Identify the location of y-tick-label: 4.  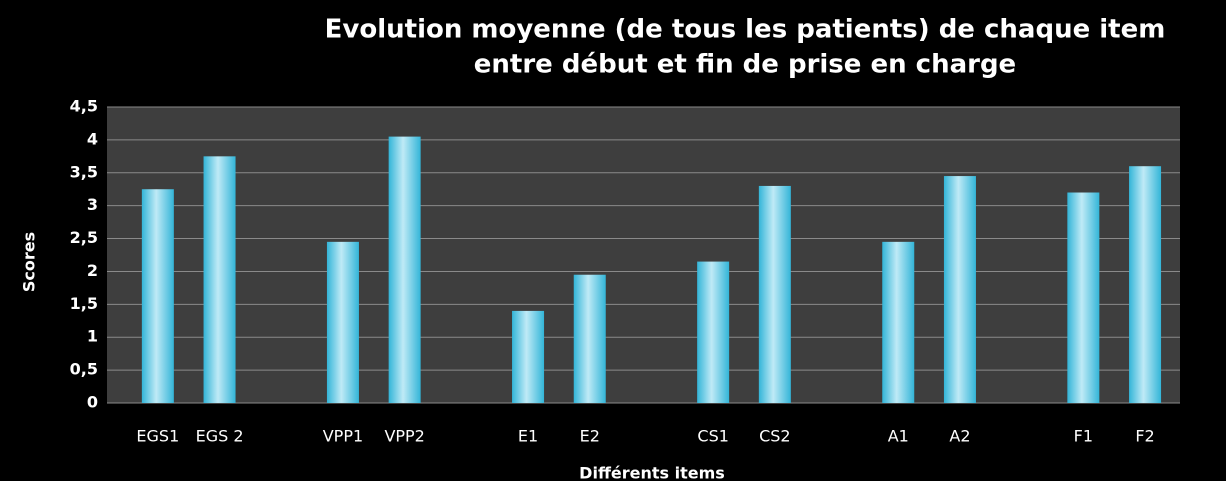
(92, 138).